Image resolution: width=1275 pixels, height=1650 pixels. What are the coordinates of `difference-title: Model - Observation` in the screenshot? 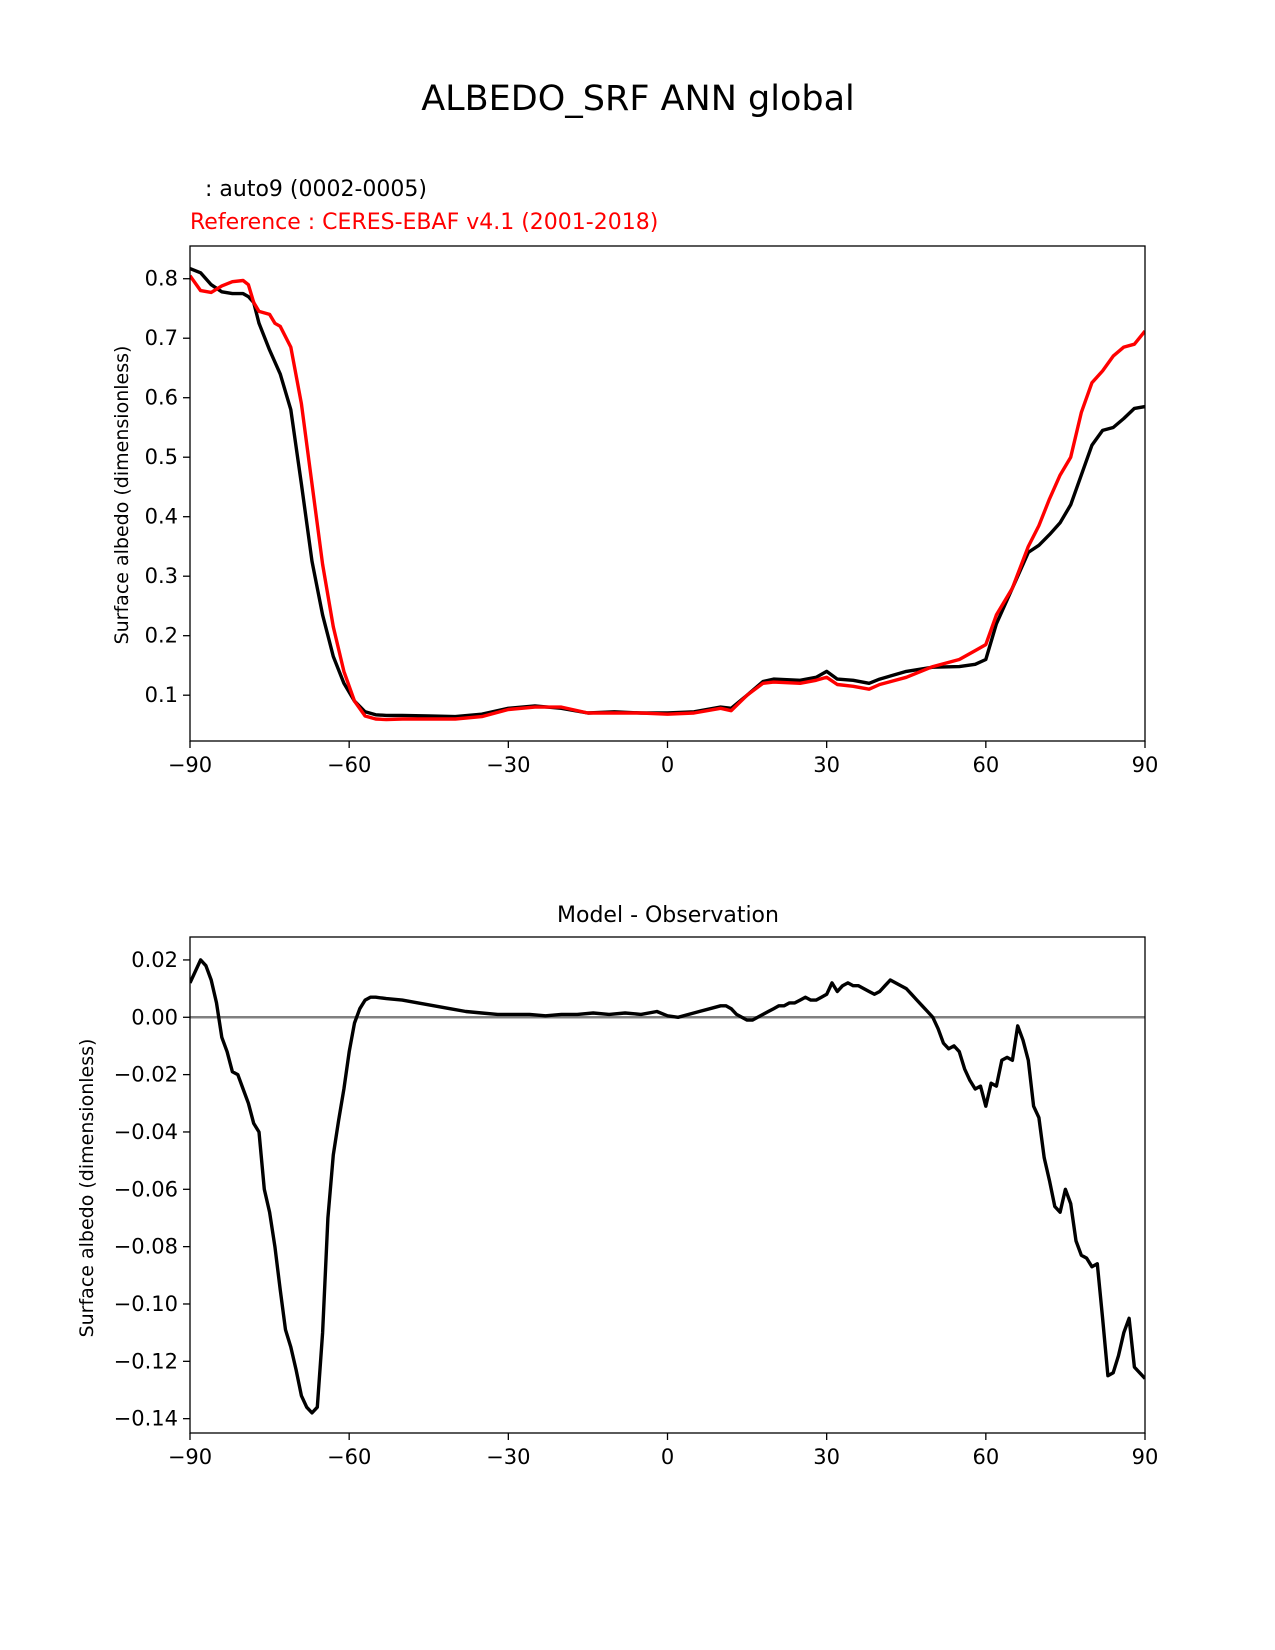 It's located at (668, 915).